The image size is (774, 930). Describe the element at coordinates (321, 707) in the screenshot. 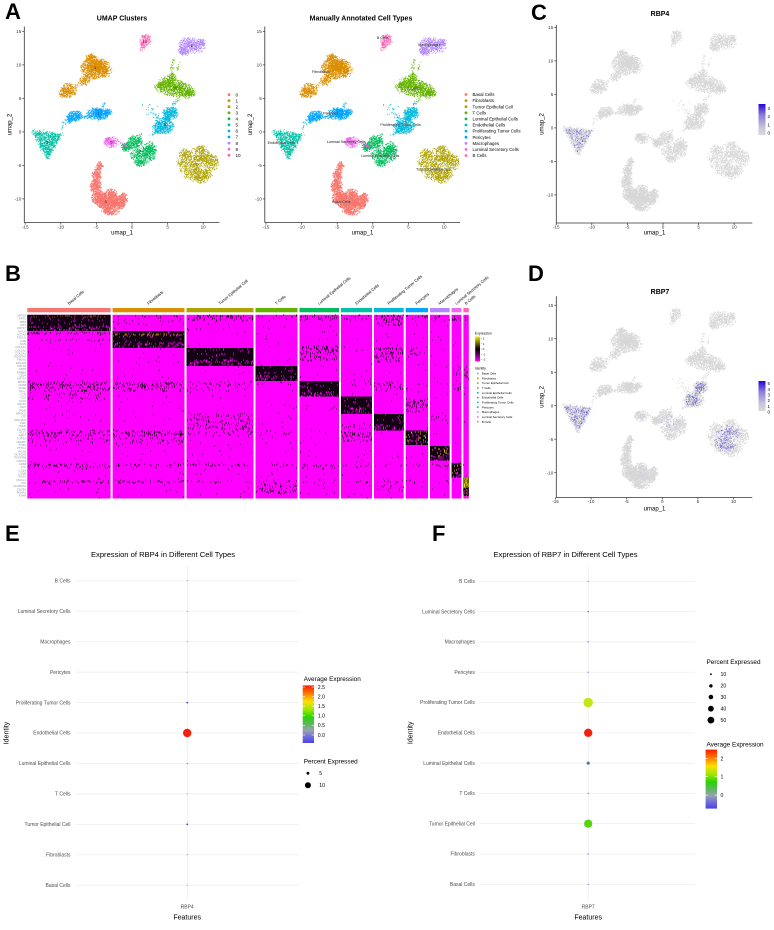

I see `svg-text: 1.5` at that location.